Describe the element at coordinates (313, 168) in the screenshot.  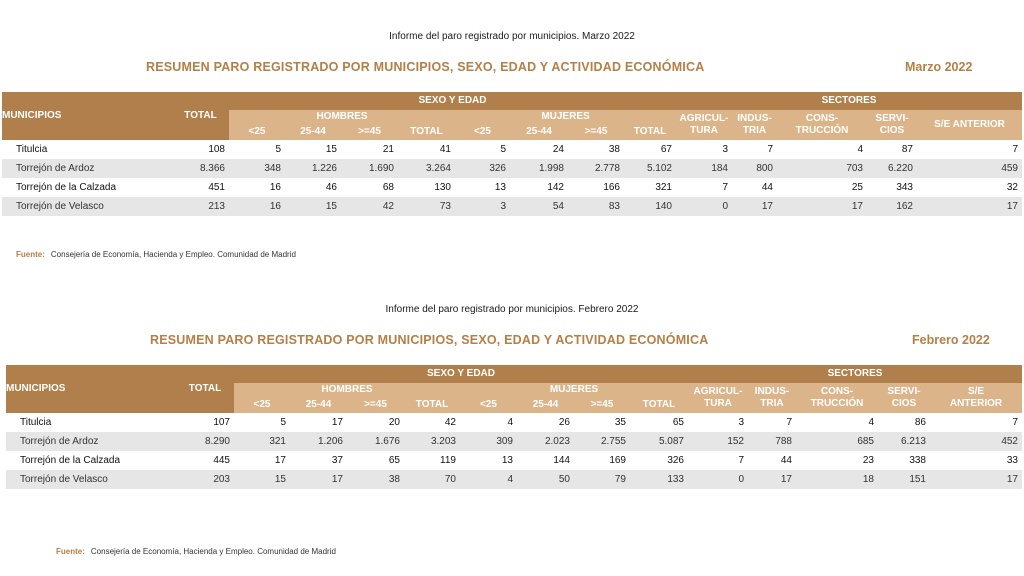
I see `cell: 1.226` at that location.